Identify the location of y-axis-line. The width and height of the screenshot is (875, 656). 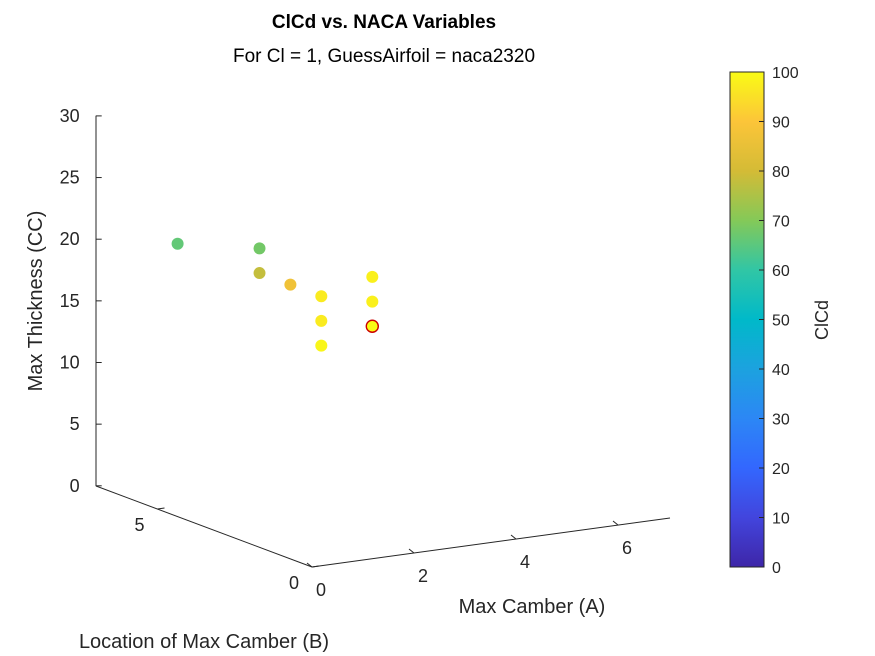
(204, 526).